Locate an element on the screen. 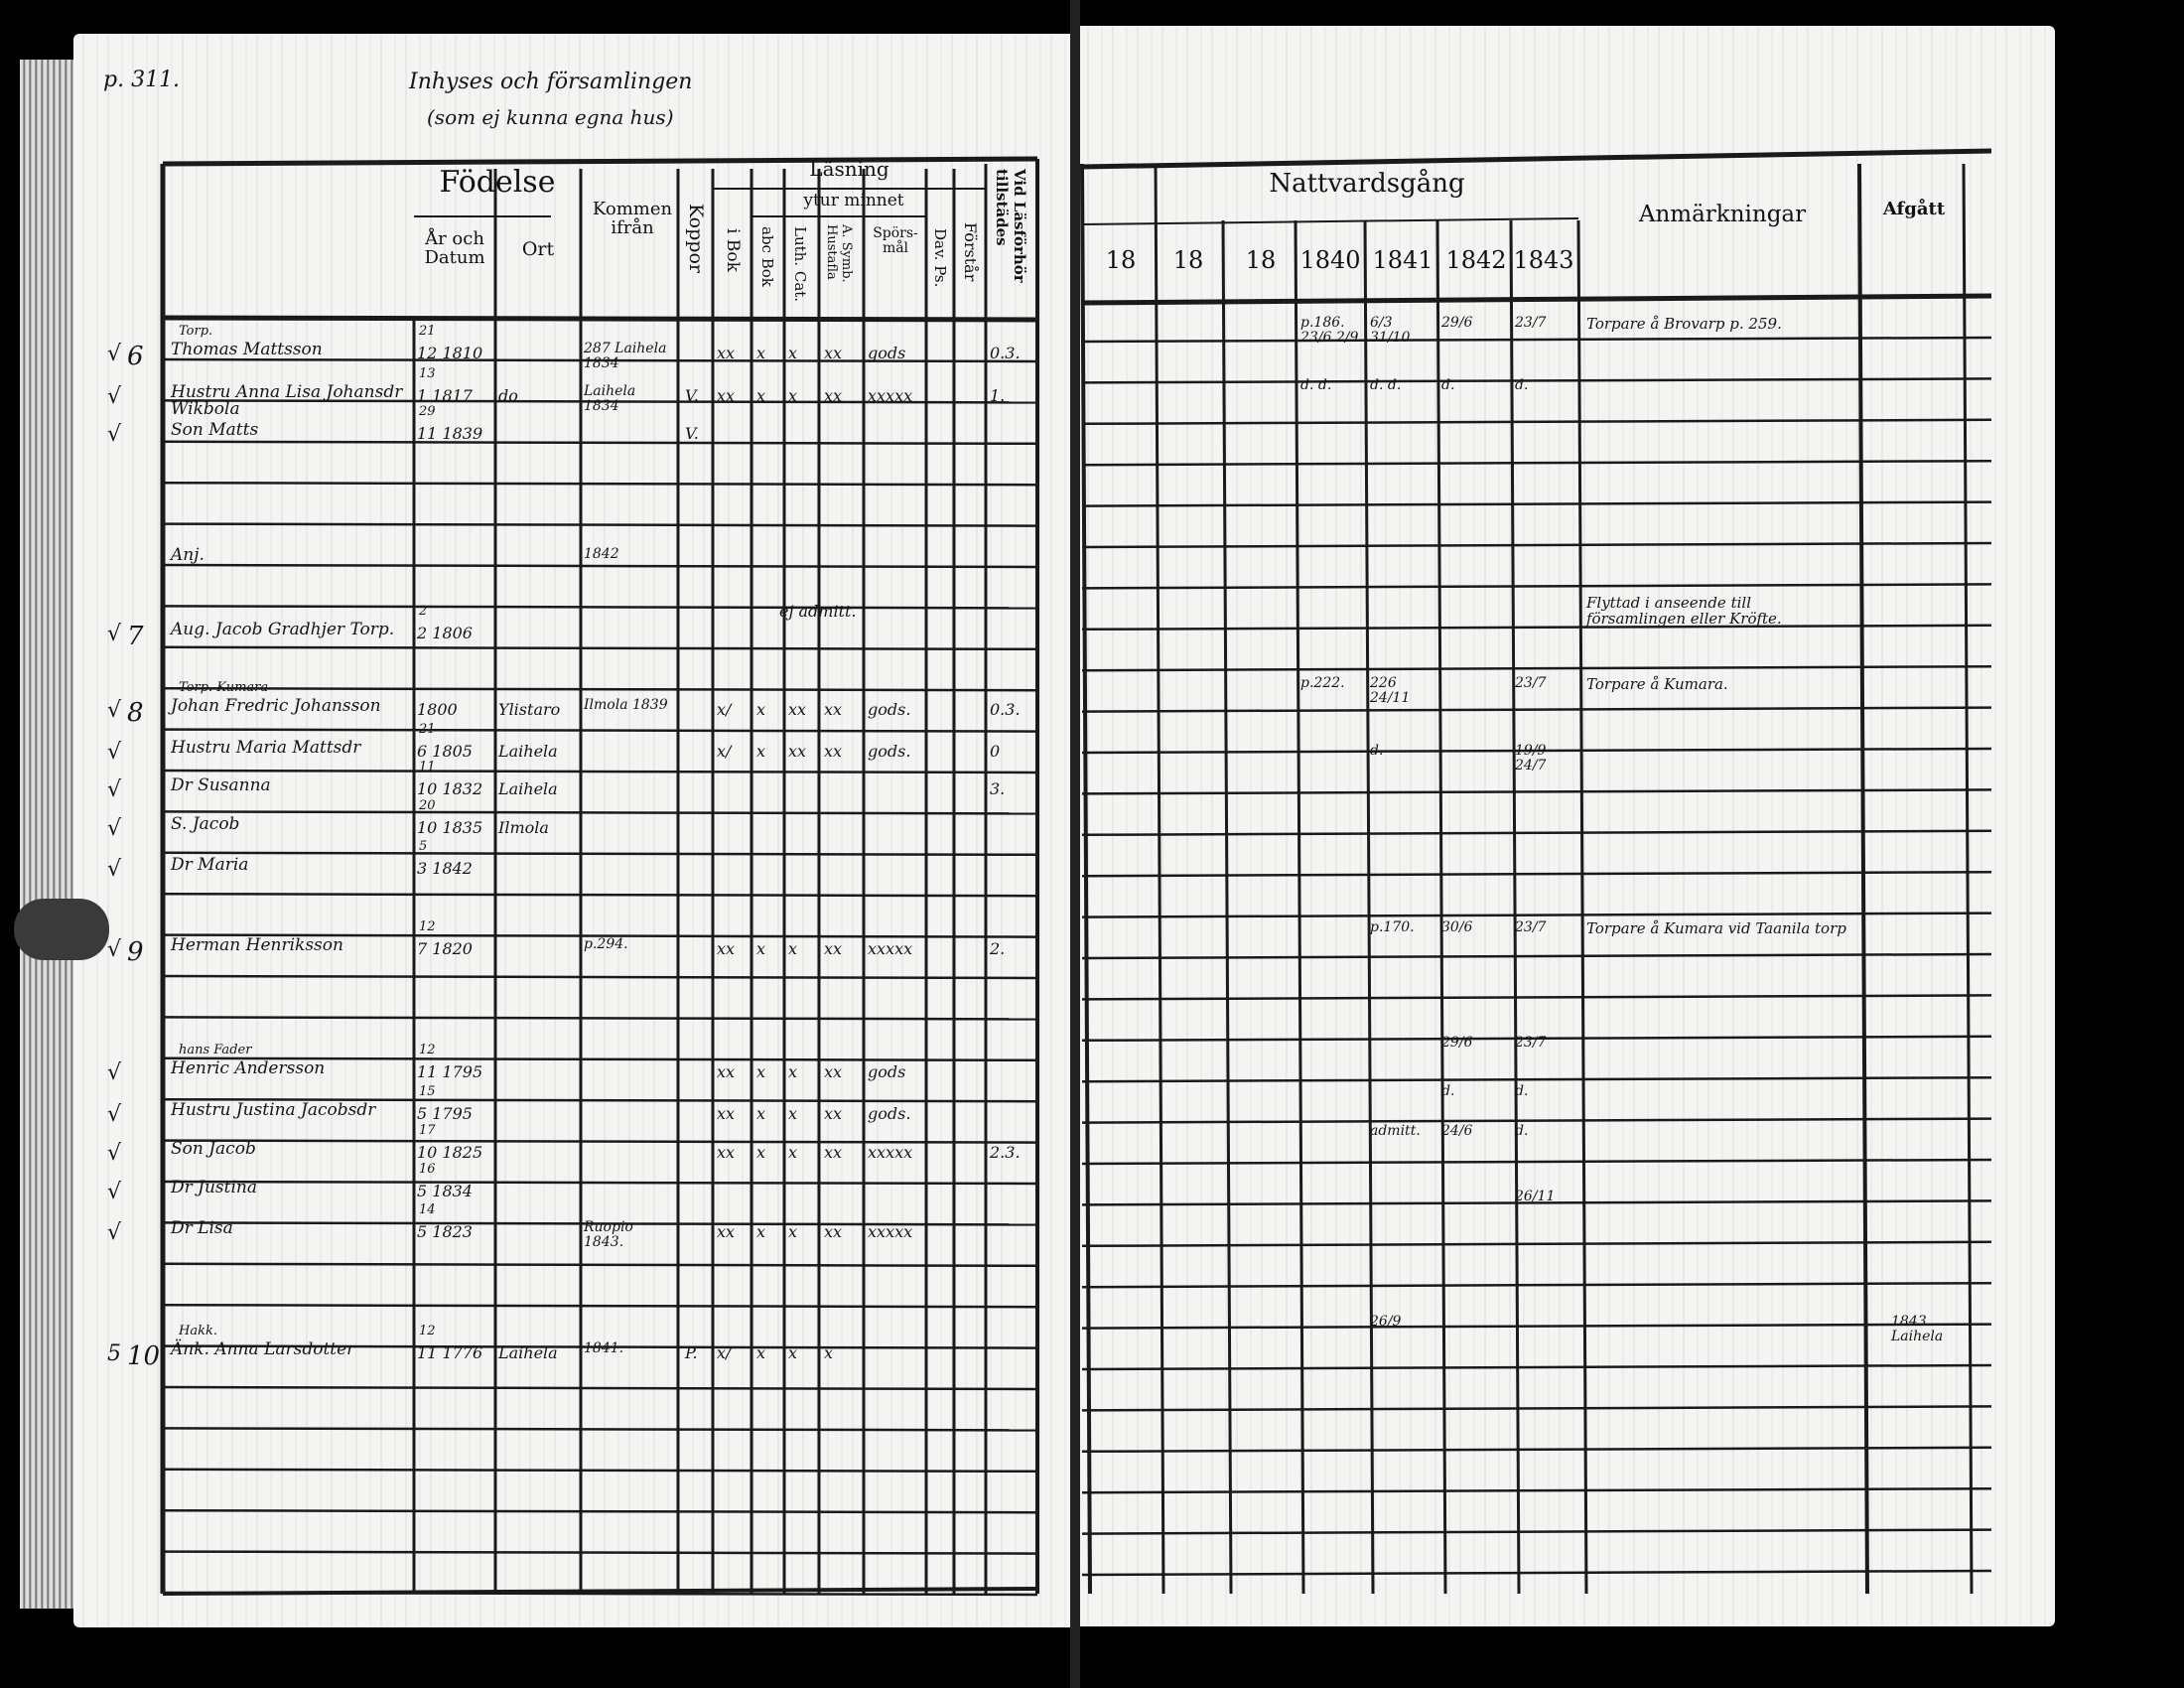 This screenshot has height=1688, width=2184. header-nattvardsgang: Nattvardsgång is located at coordinates (1367, 184).